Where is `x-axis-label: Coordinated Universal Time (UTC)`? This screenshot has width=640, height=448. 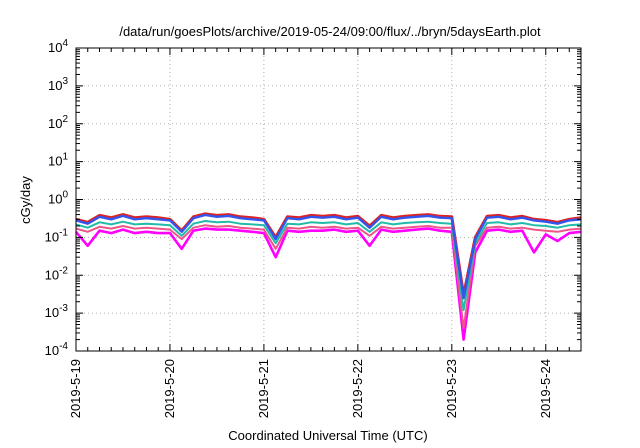 x-axis-label: Coordinated Universal Time (UTC) is located at coordinates (327, 435).